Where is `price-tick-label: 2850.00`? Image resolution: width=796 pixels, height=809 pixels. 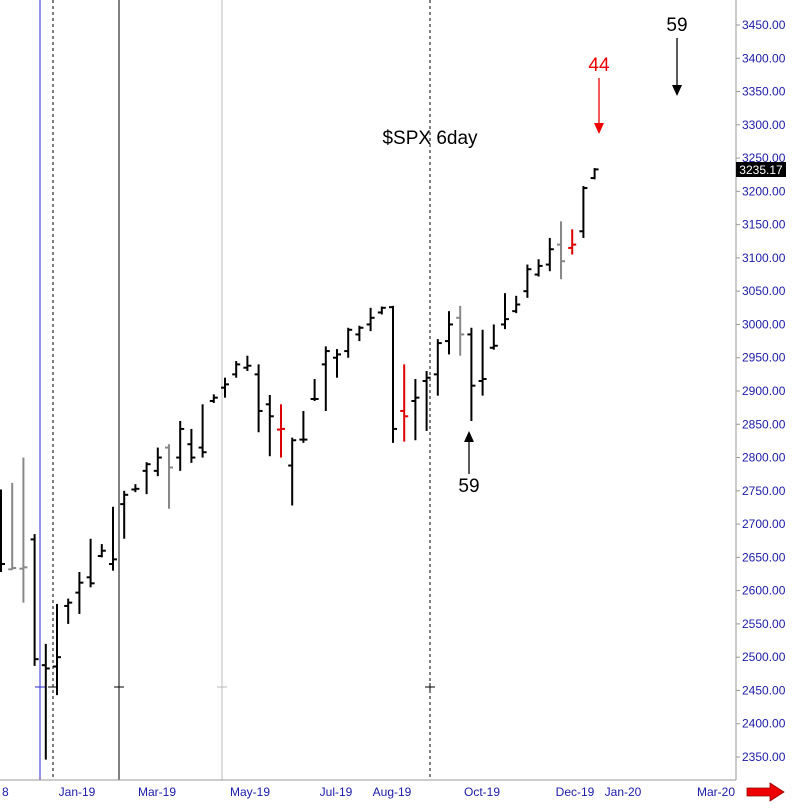 price-tick-label: 2850.00 is located at coordinates (764, 424).